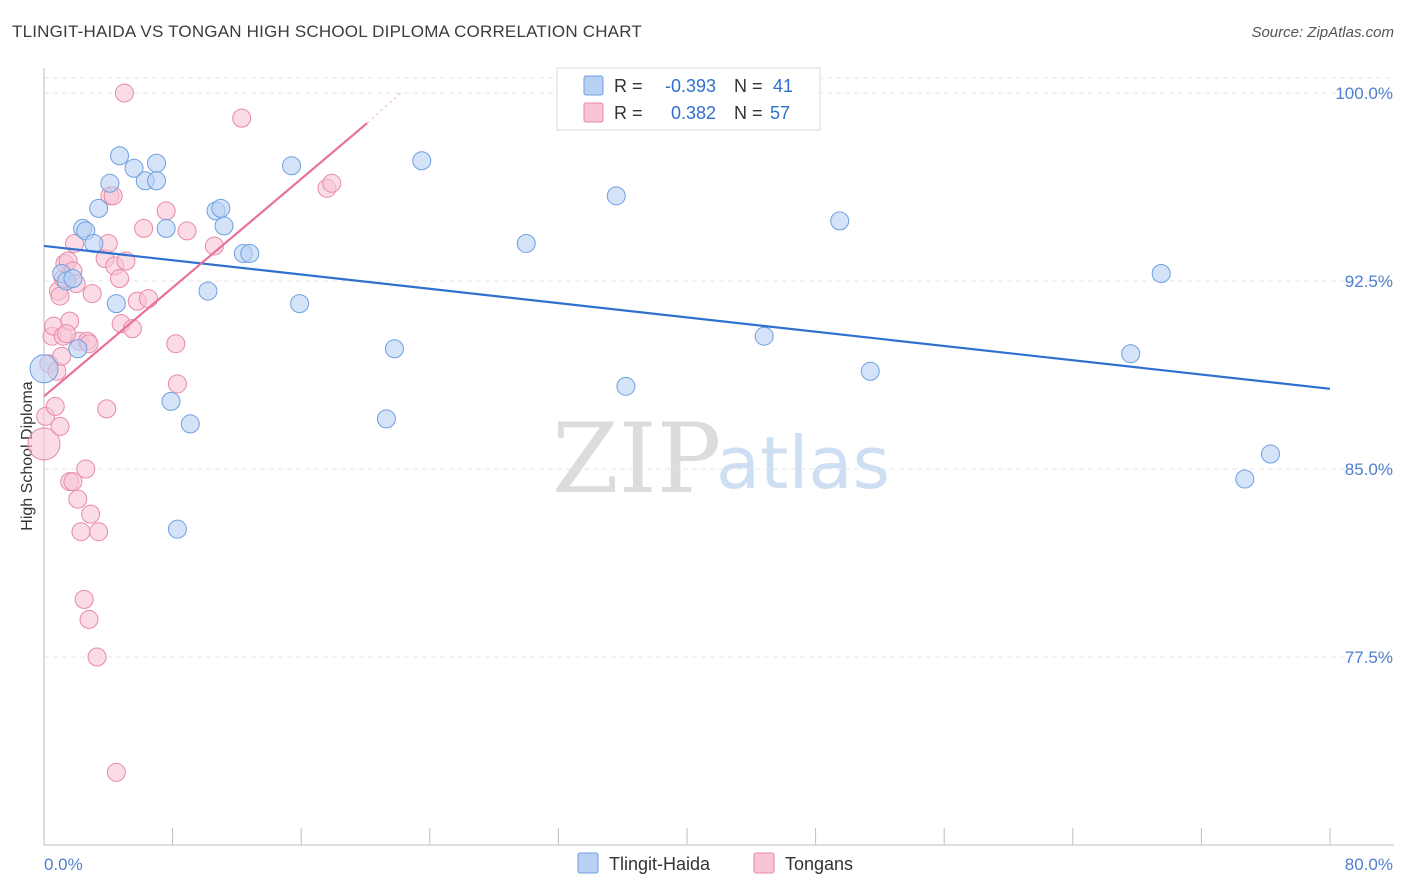 This screenshot has height=892, width=1406. I want to click on y-tick-label-2: 85.0%, so click(1369, 469).